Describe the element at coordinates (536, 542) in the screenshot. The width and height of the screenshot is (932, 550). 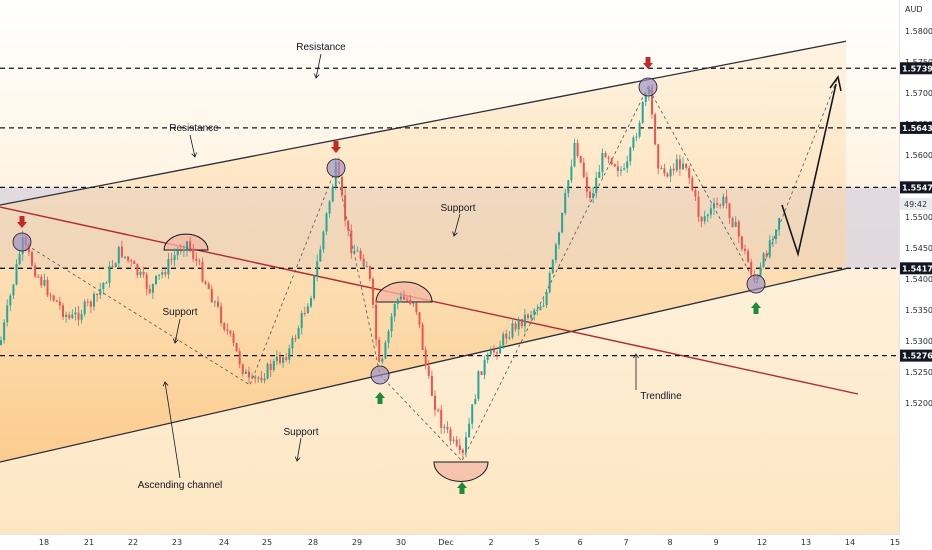
I see `x-tick-label: 5` at that location.